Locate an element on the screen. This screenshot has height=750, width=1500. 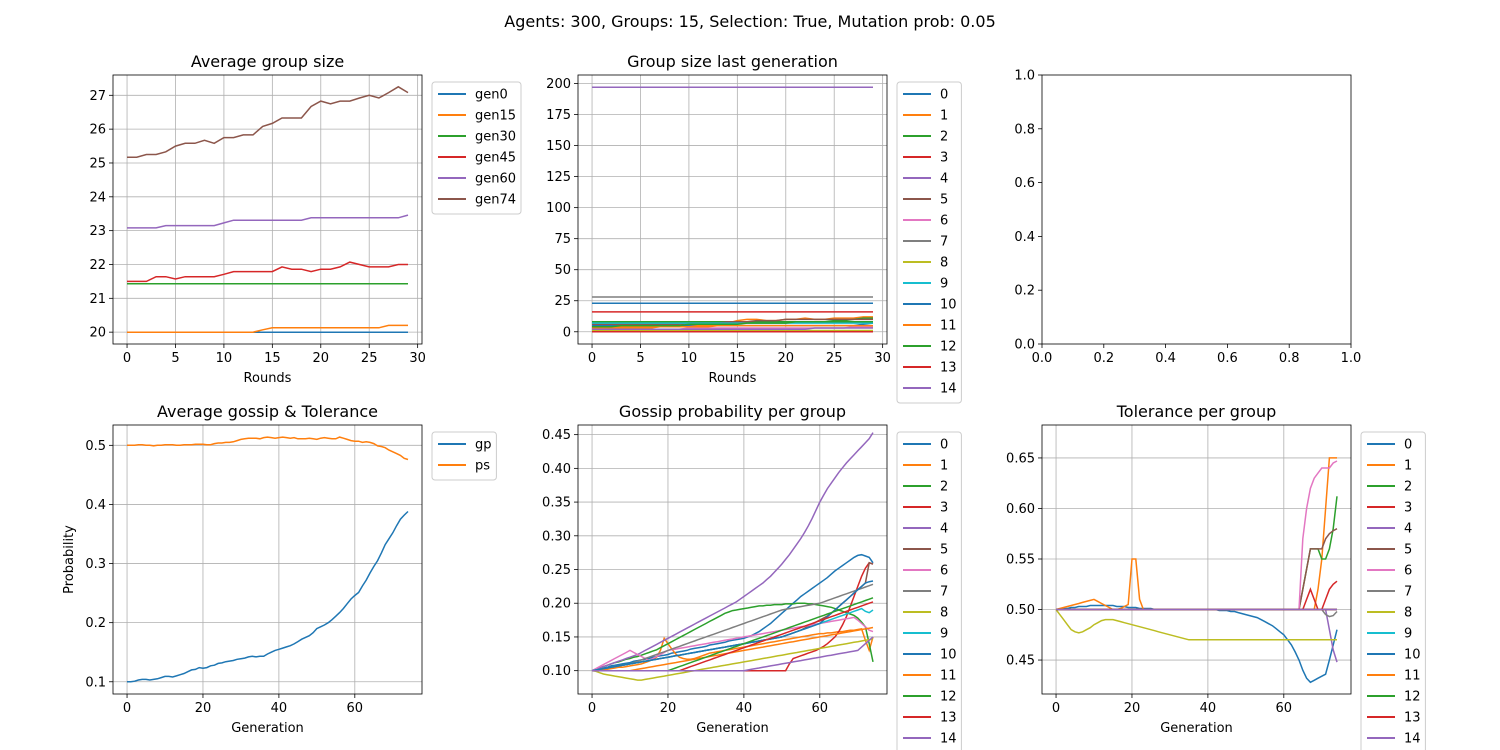
y-tick-label: 0.55 is located at coordinates (1020, 559).